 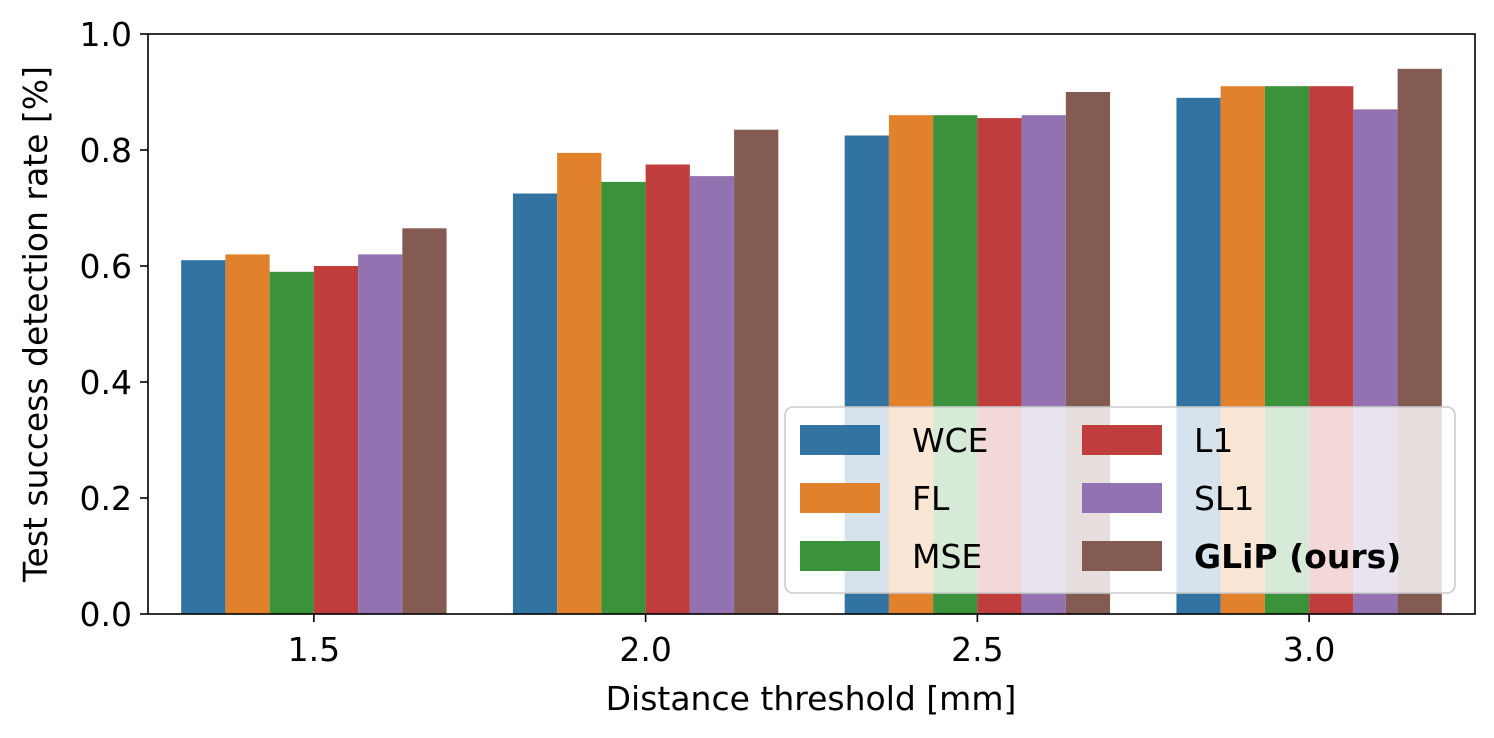 I want to click on y-tick-label: 0.8, so click(x=106, y=150).